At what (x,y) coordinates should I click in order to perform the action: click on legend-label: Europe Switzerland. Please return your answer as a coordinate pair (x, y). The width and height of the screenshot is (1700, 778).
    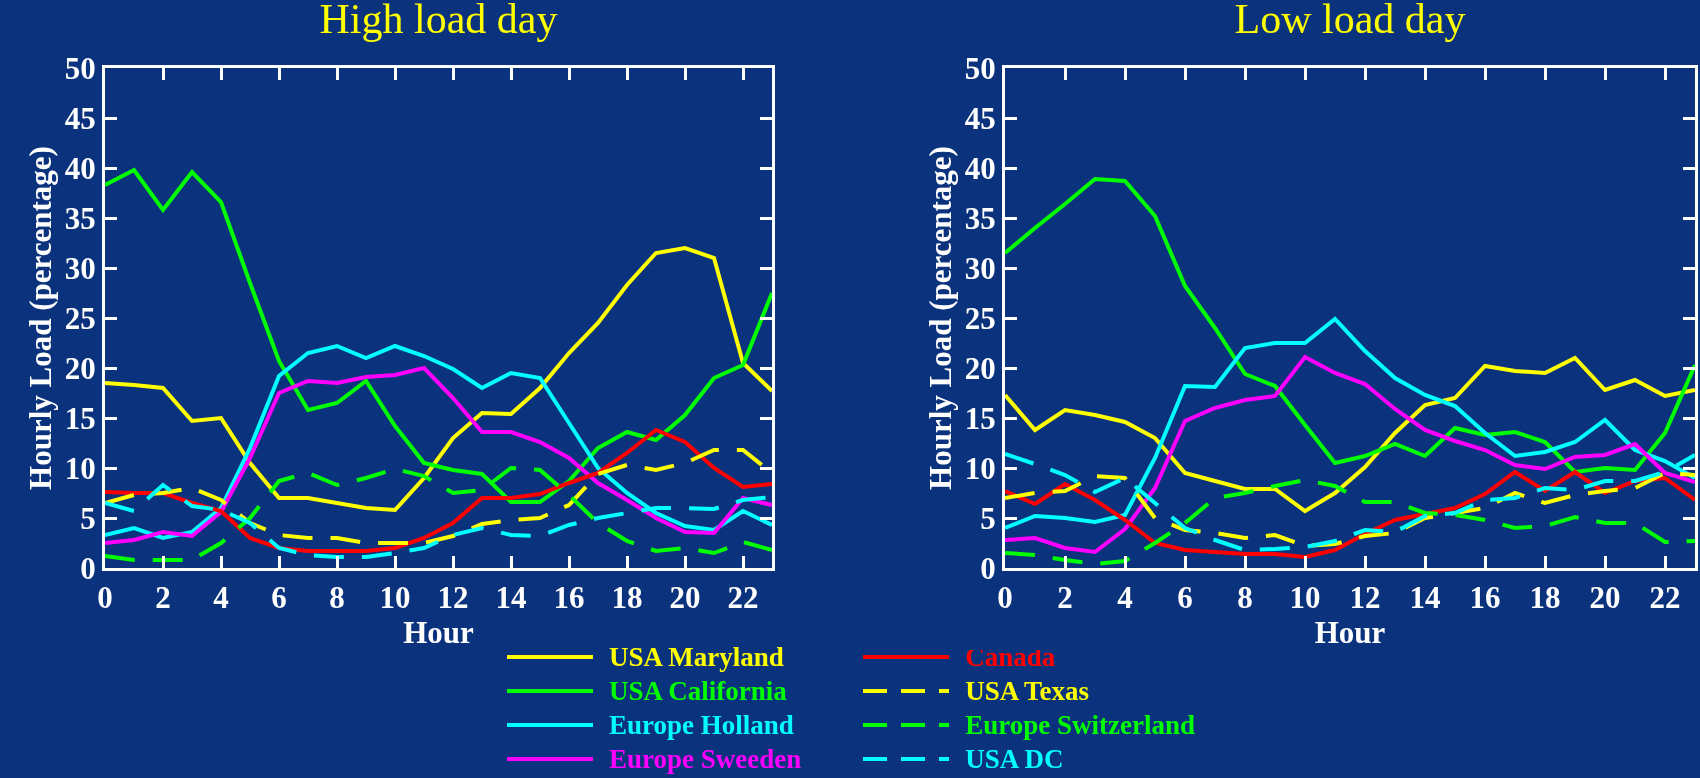
    Looking at the image, I should click on (1080, 725).